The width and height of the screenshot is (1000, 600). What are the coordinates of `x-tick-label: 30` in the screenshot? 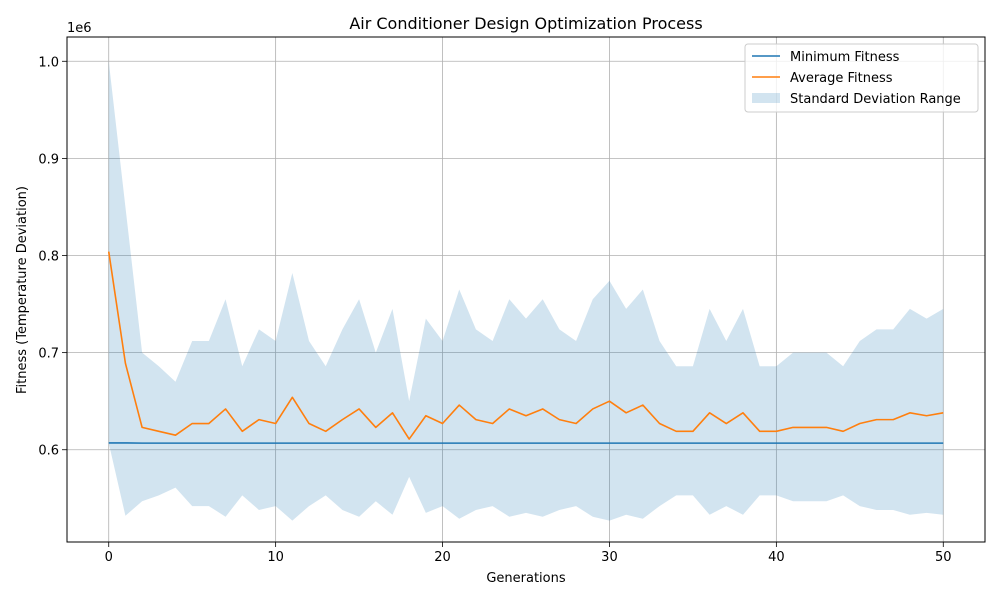 It's located at (609, 557).